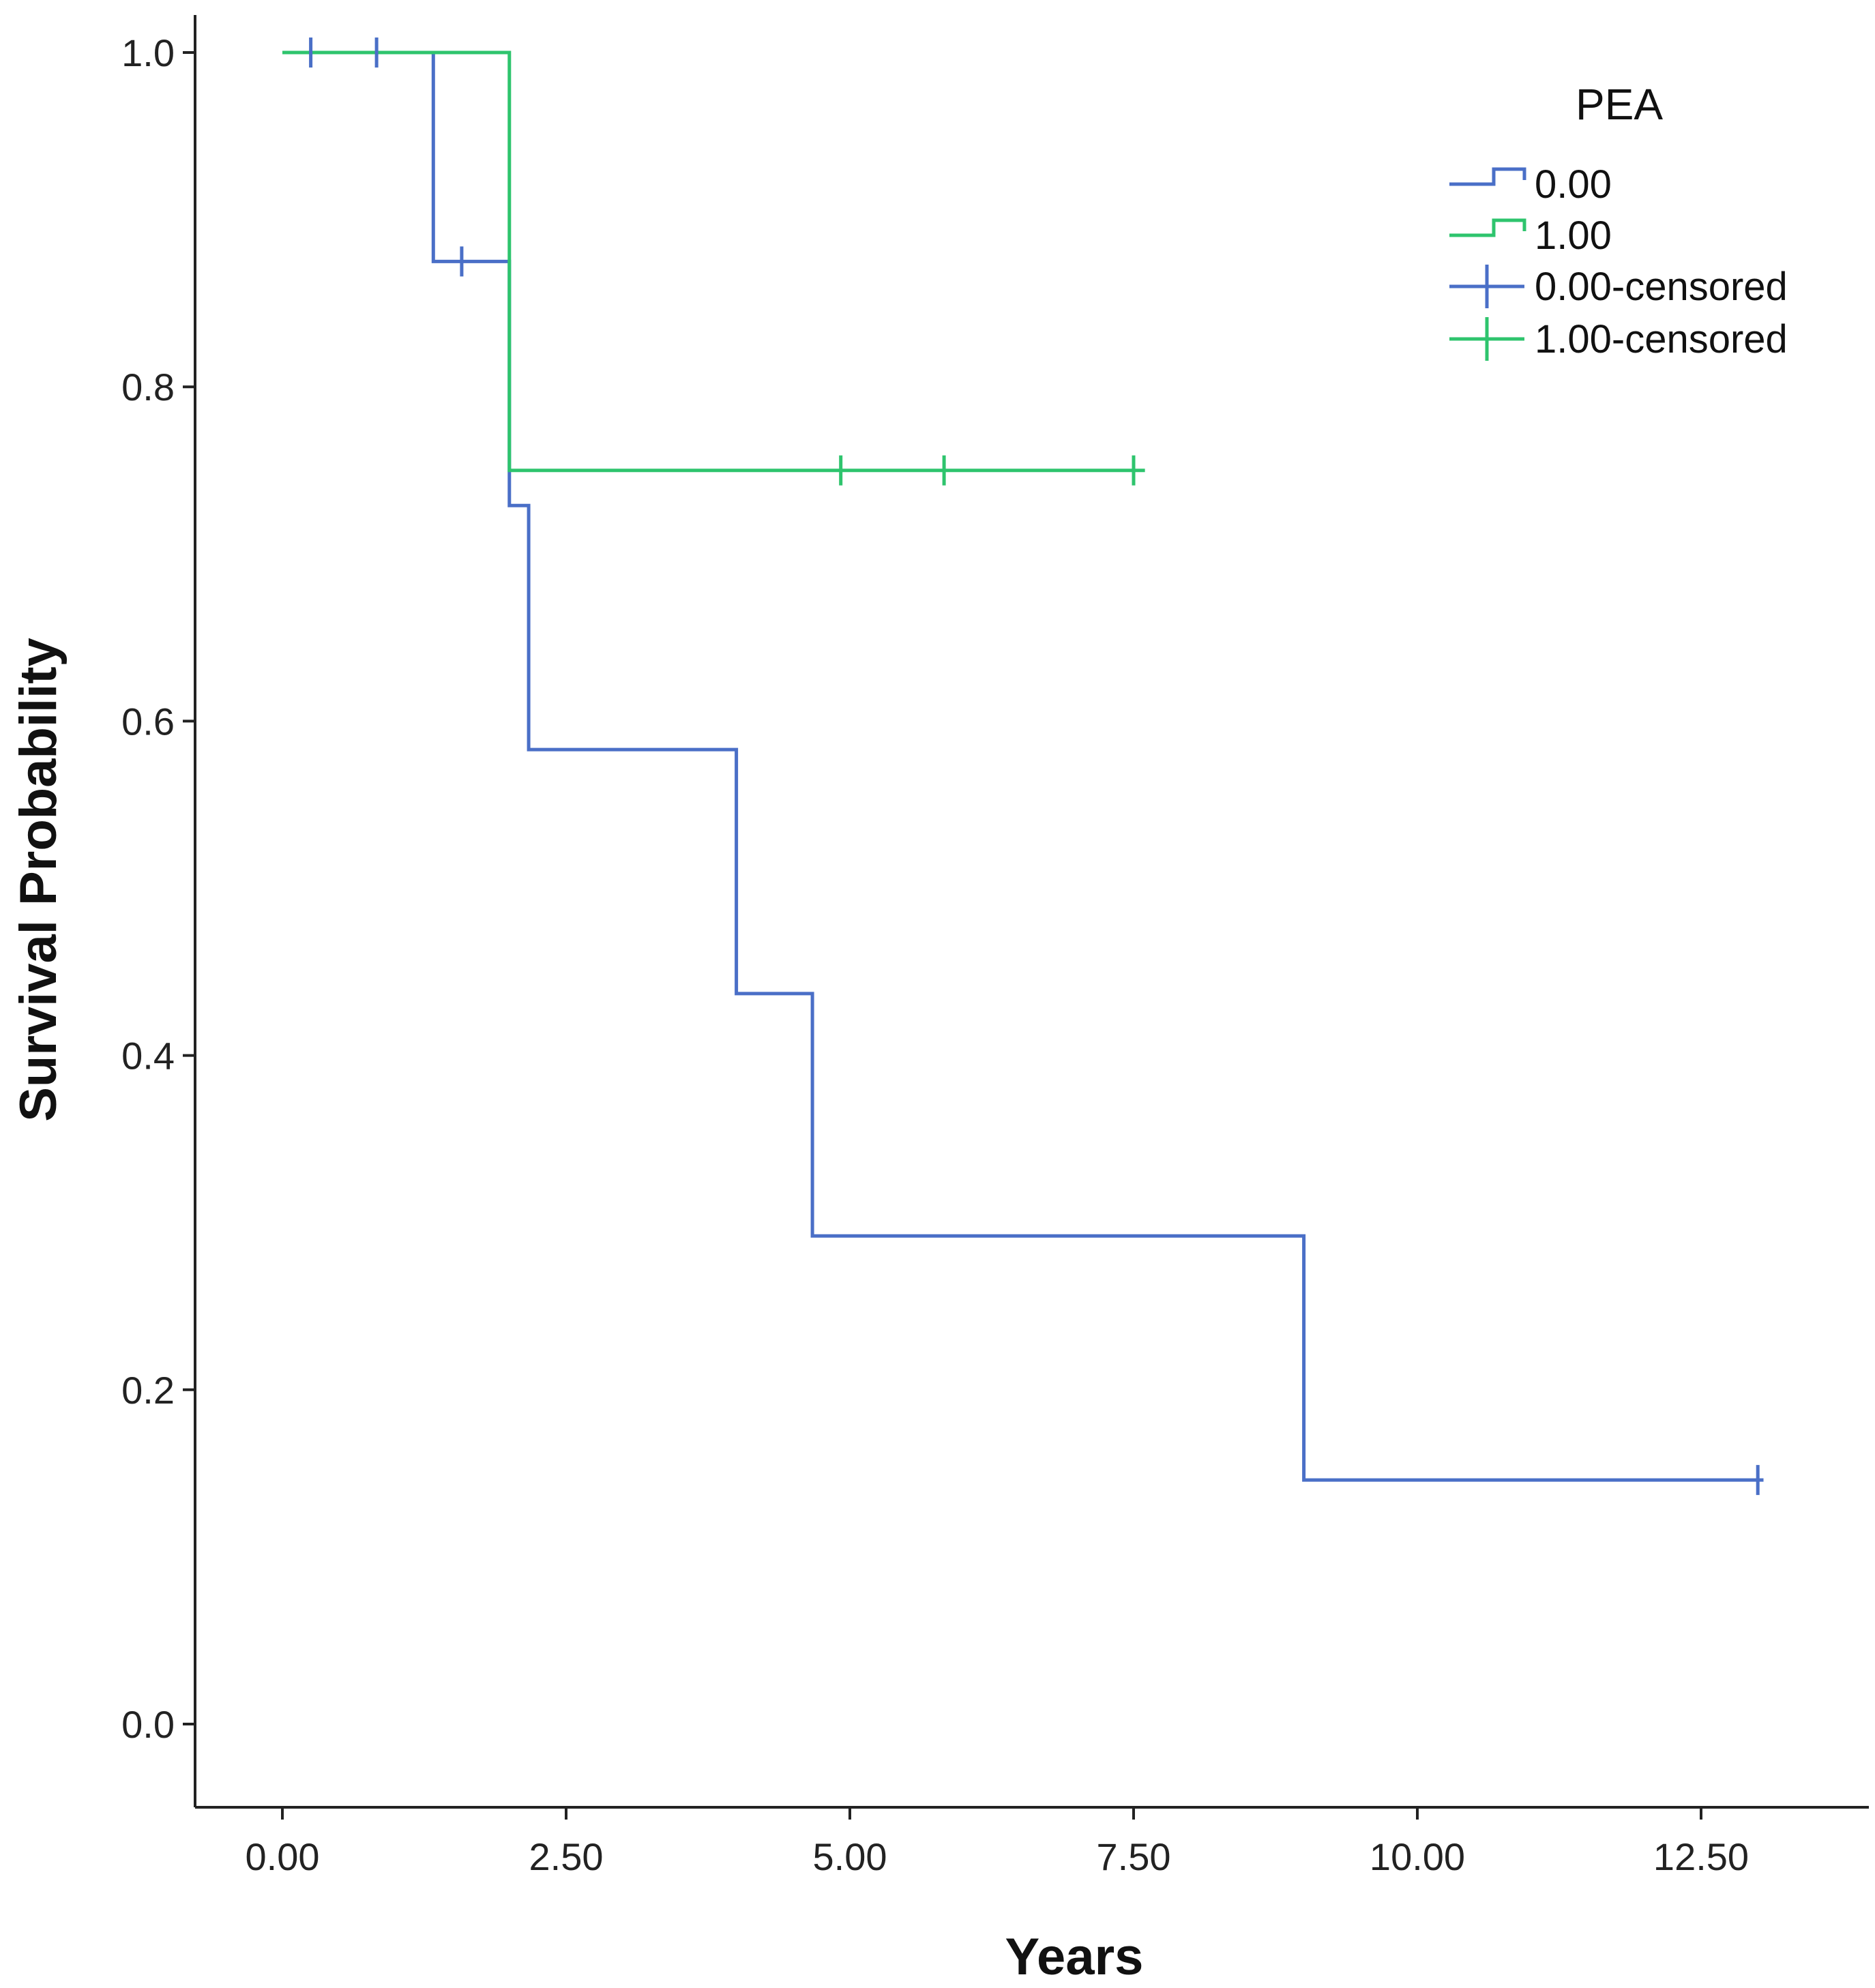  Describe the element at coordinates (39, 880) in the screenshot. I see `y-axis-title: Survival Probability` at that location.